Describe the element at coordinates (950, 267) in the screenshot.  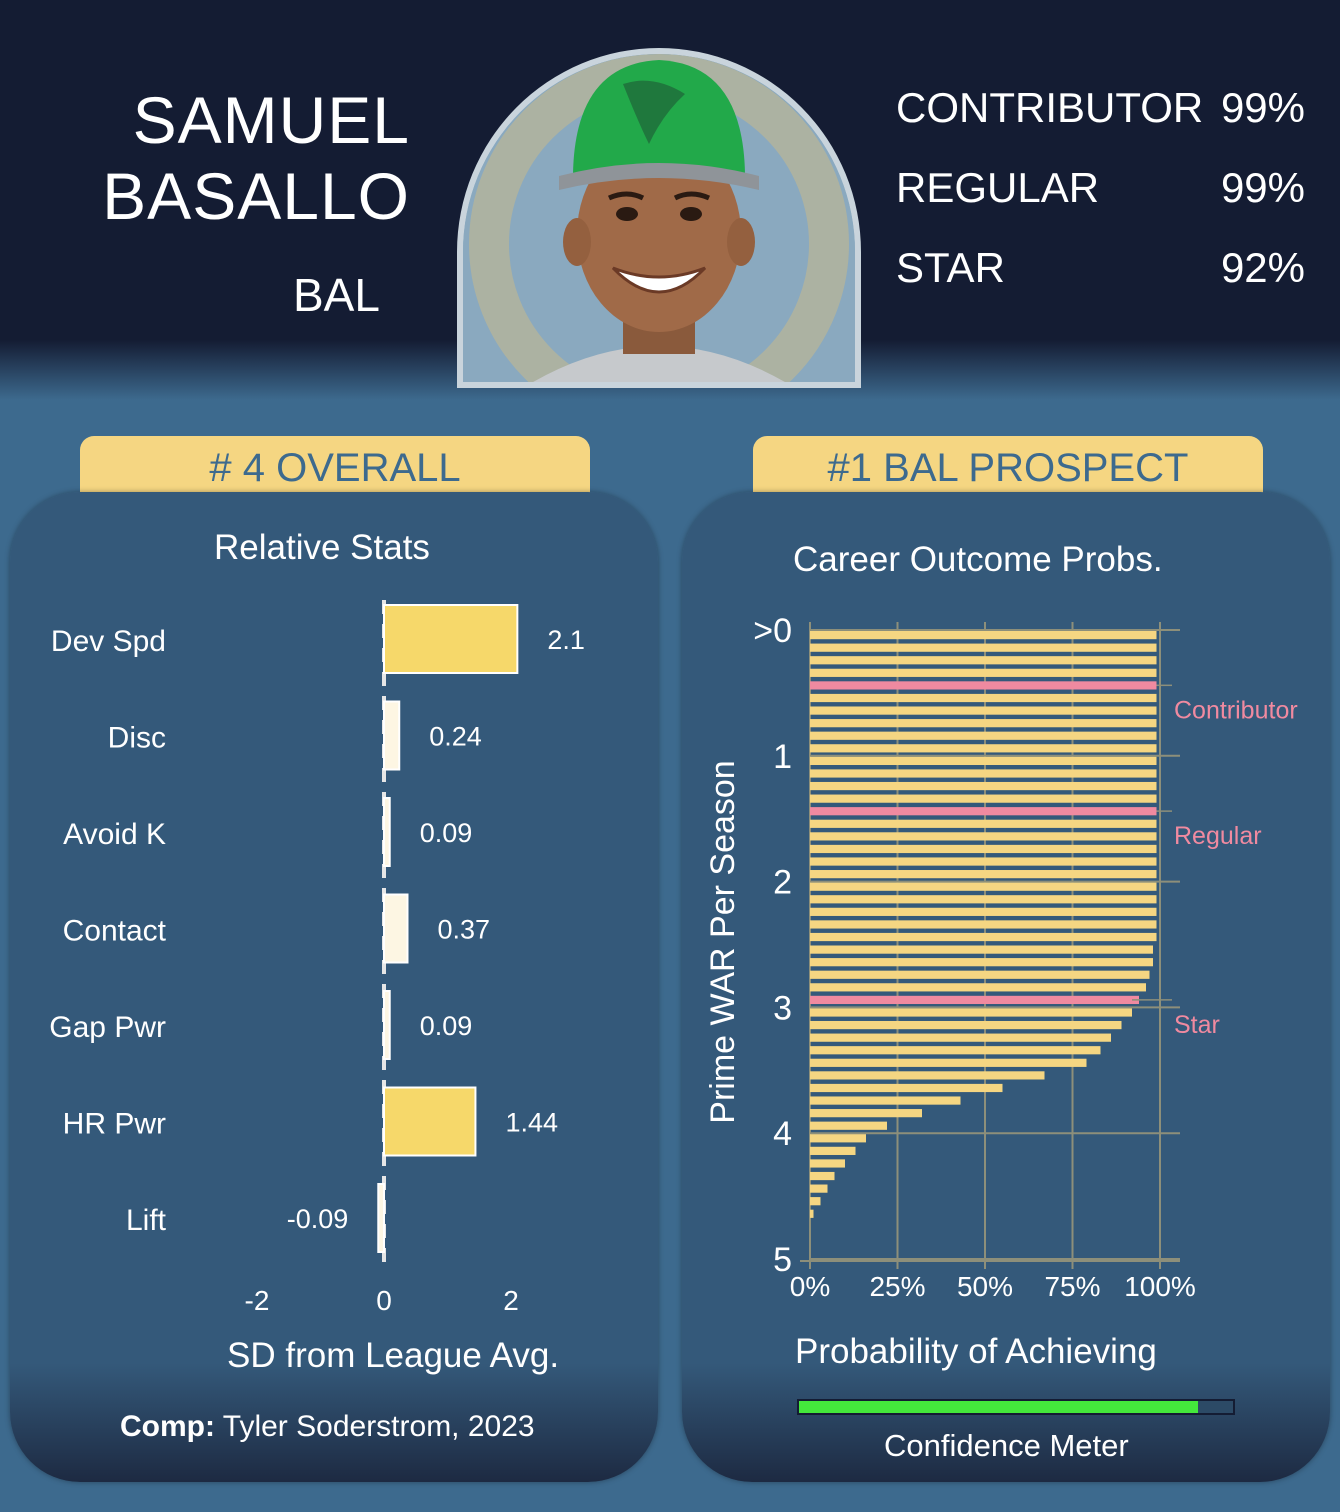
I see `outcome-label-star: STAR` at that location.